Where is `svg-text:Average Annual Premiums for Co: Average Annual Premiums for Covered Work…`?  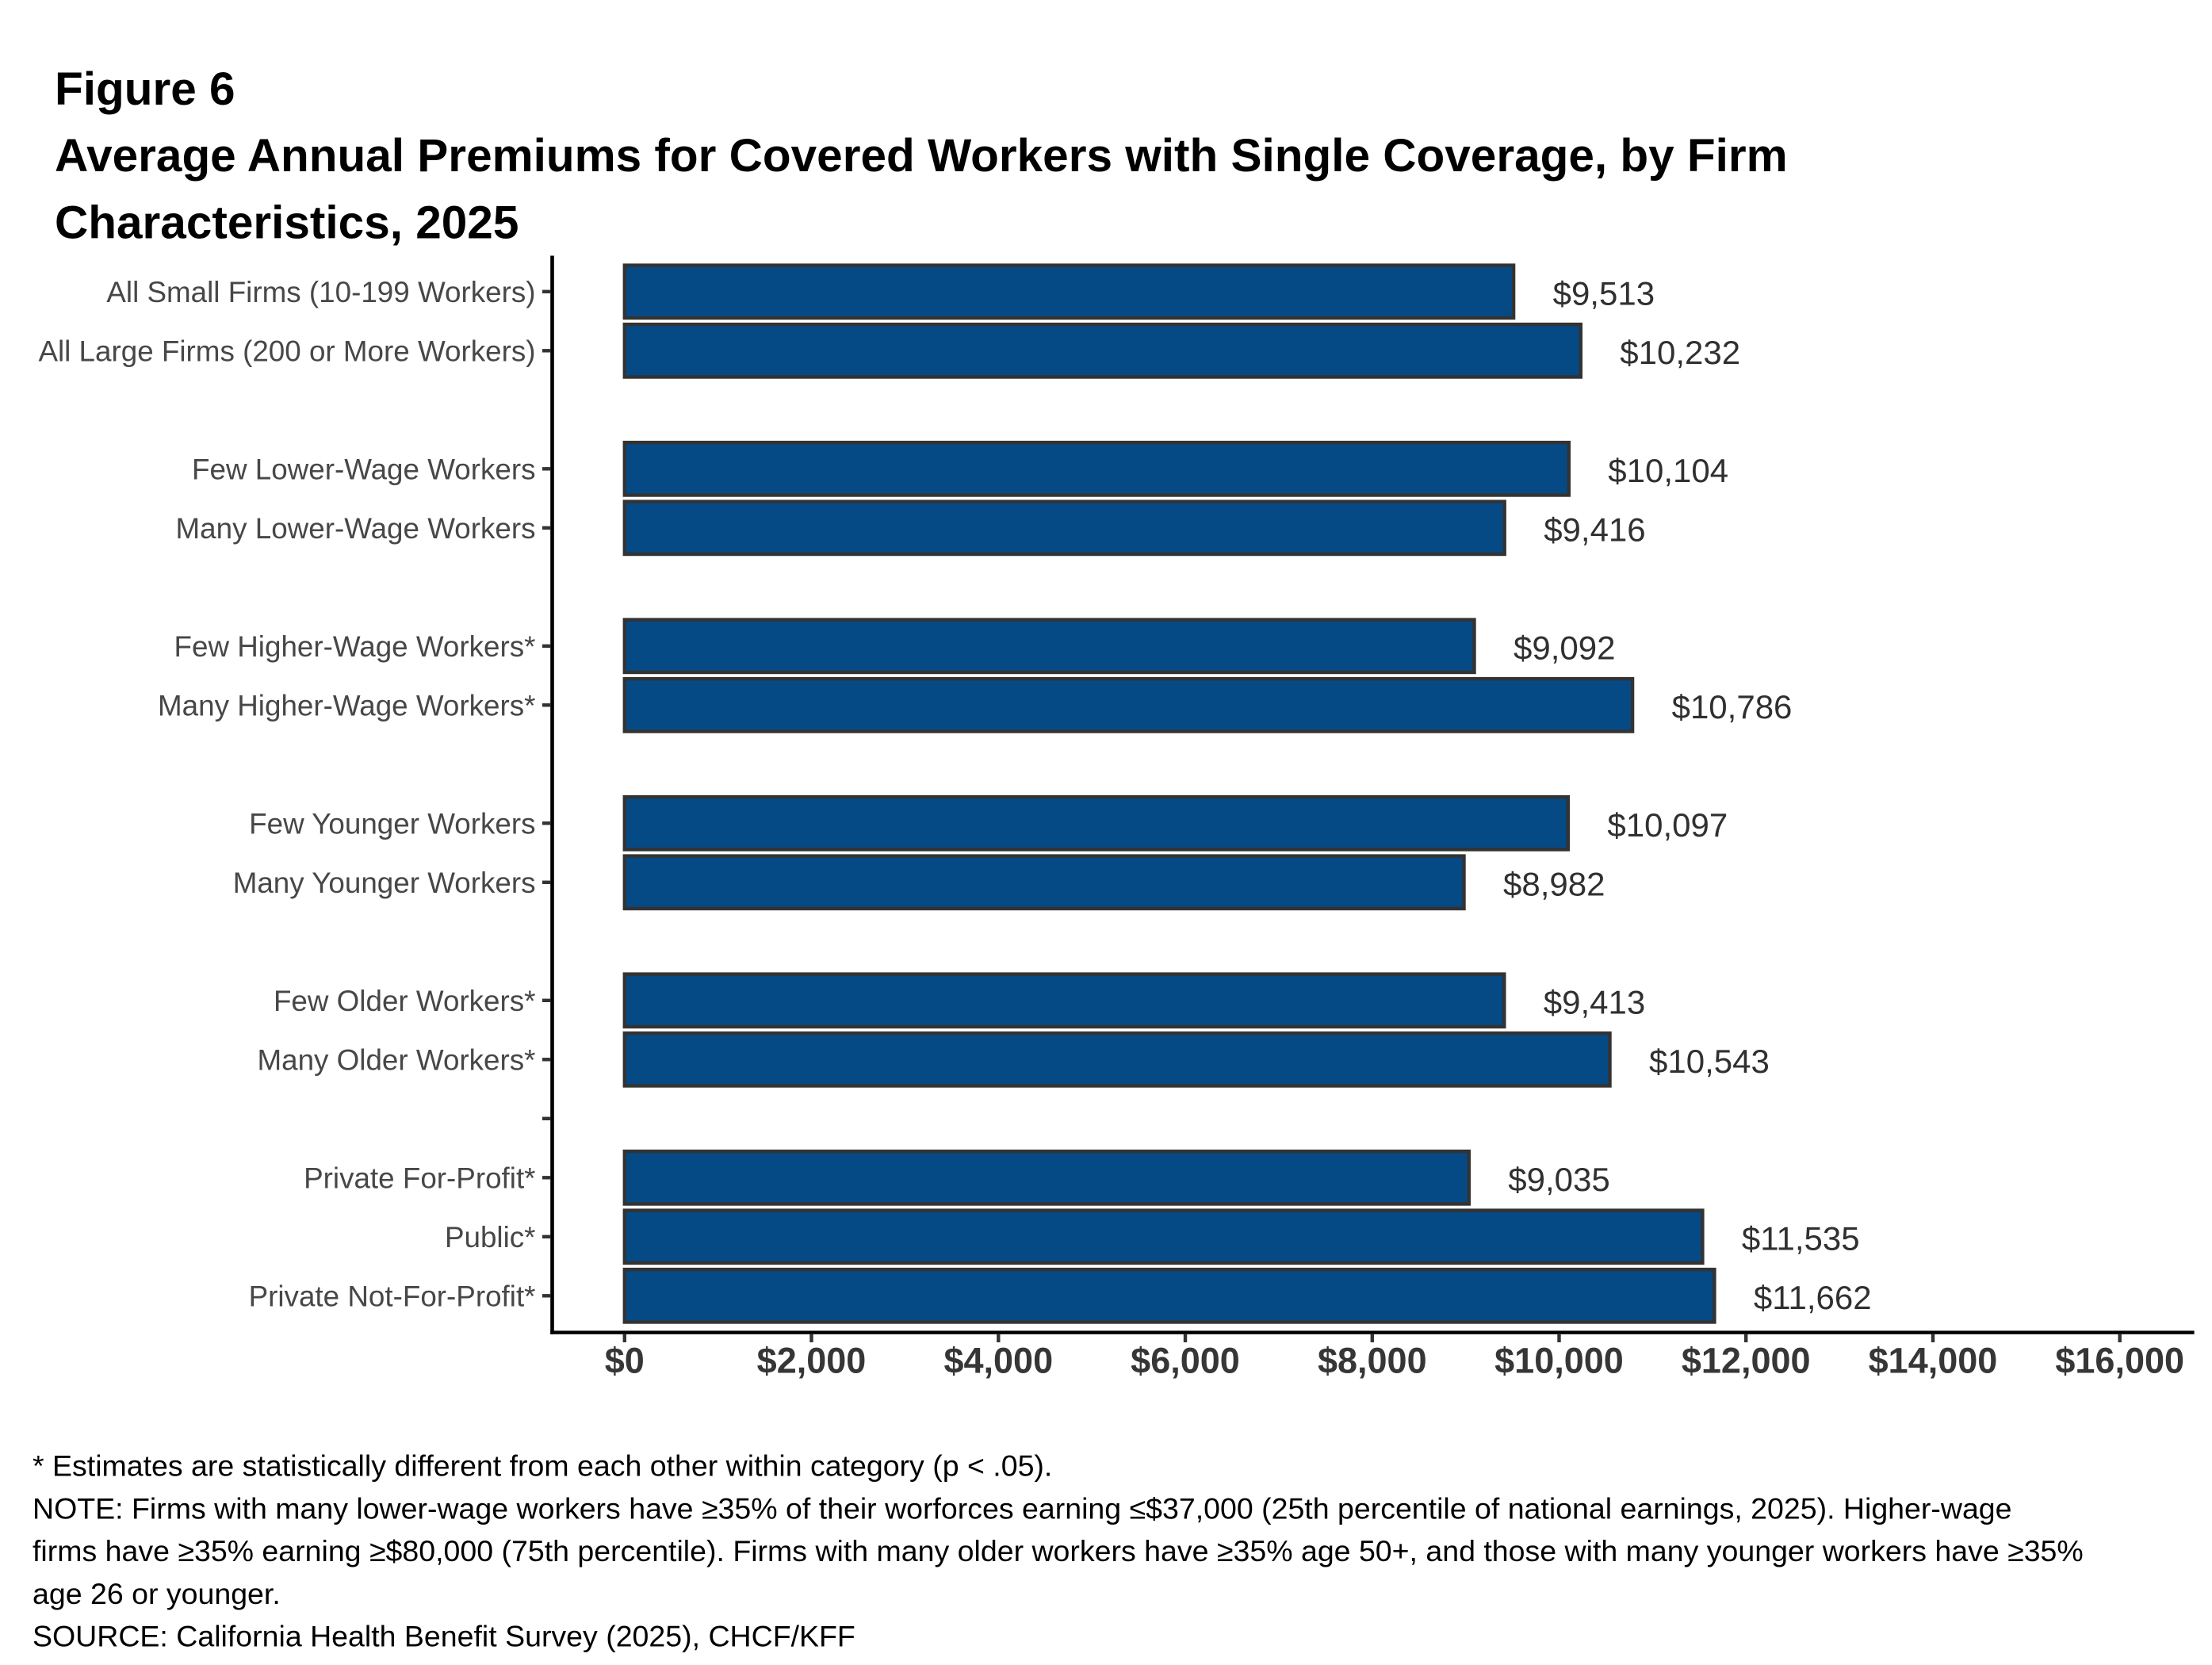
svg-text:Average Annual Premiums for Co: Average Annual Premiums for Covered Work… is located at coordinates (922, 156).